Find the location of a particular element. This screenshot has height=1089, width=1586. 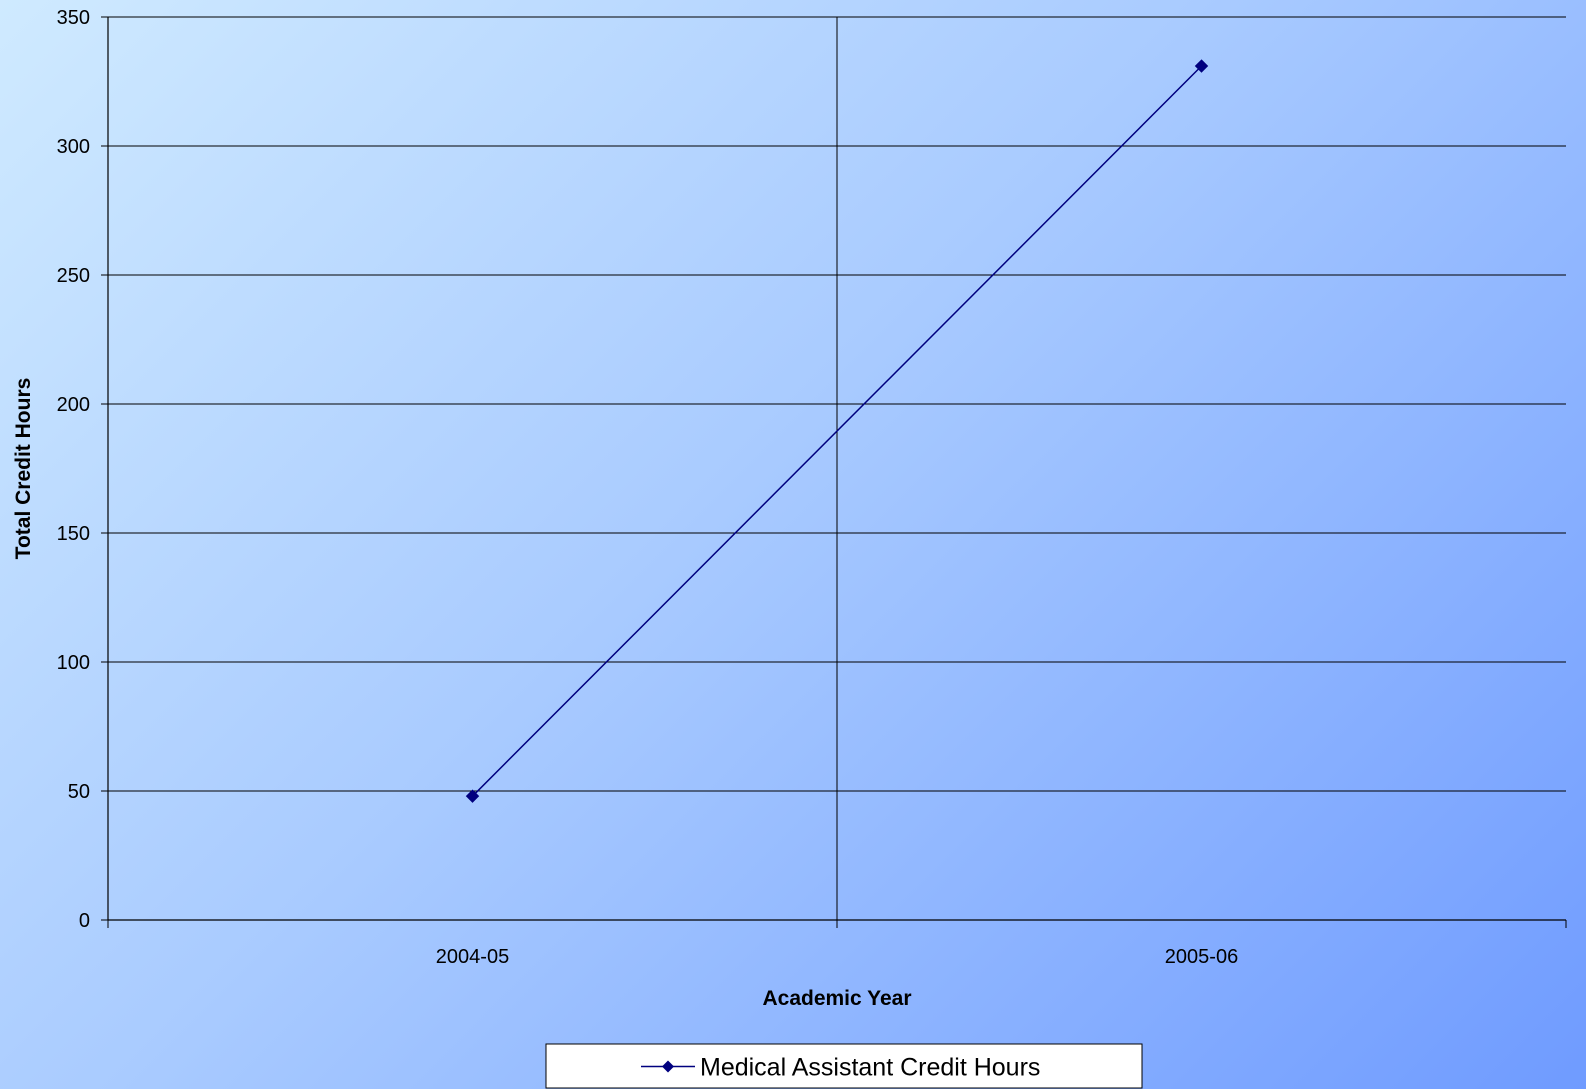

y-tick-label: 50 is located at coordinates (79, 792).